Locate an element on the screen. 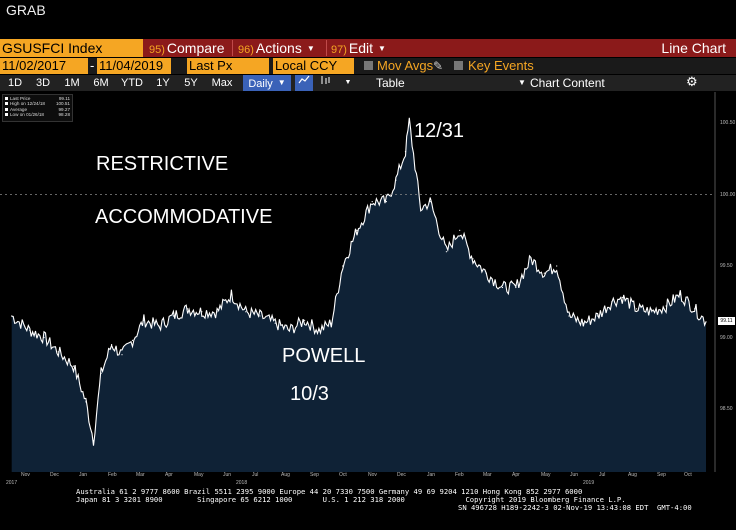  mov-avgs-label: Mov Avgs is located at coordinates (405, 65).